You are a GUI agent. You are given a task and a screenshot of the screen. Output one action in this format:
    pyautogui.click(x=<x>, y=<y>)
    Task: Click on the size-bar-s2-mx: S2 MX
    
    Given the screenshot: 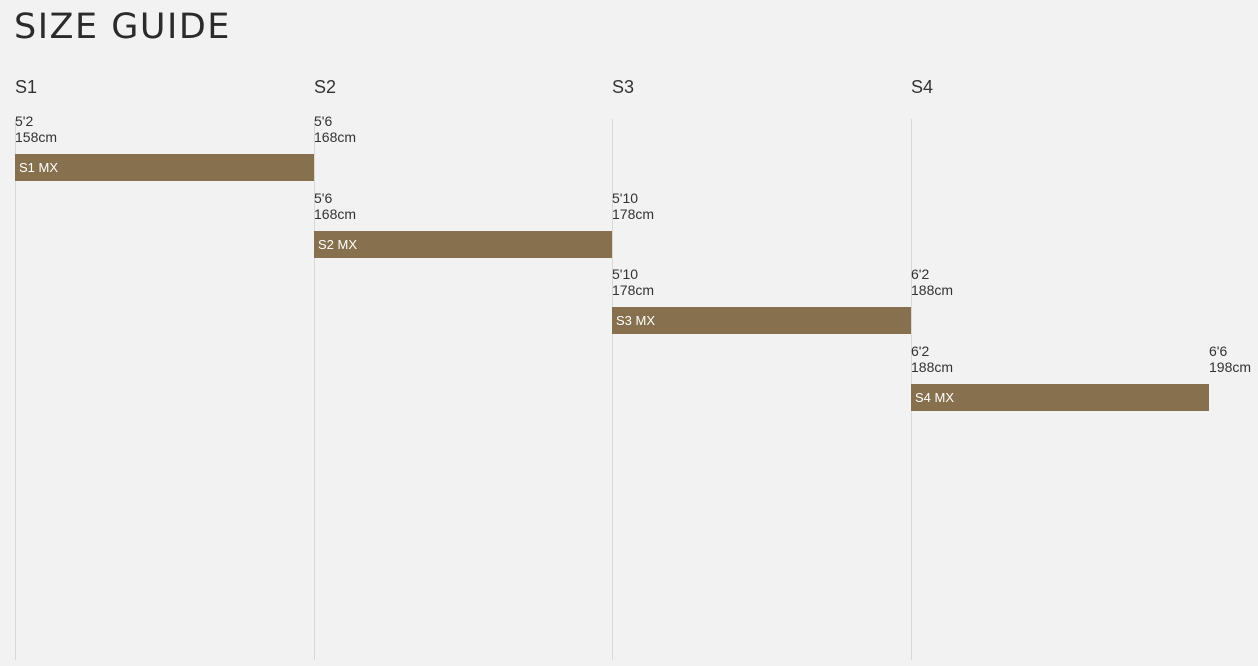 What is the action you would take?
    pyautogui.click(x=463, y=244)
    